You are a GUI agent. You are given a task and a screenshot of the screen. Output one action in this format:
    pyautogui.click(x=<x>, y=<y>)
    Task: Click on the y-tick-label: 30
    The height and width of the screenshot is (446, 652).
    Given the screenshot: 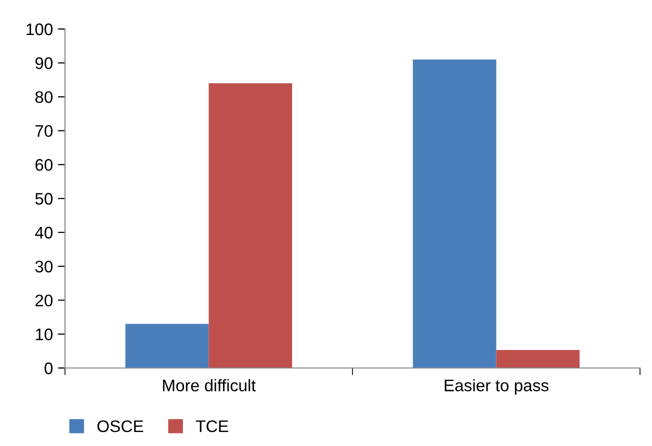 What is the action you would take?
    pyautogui.click(x=44, y=266)
    